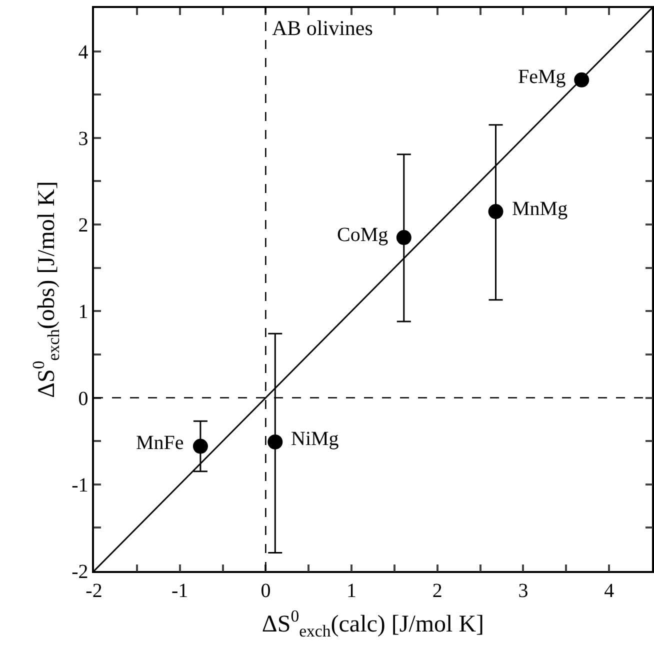 This screenshot has width=654, height=663. What do you see at coordinates (362, 235) in the screenshot?
I see `annotation: CoMg` at bounding box center [362, 235].